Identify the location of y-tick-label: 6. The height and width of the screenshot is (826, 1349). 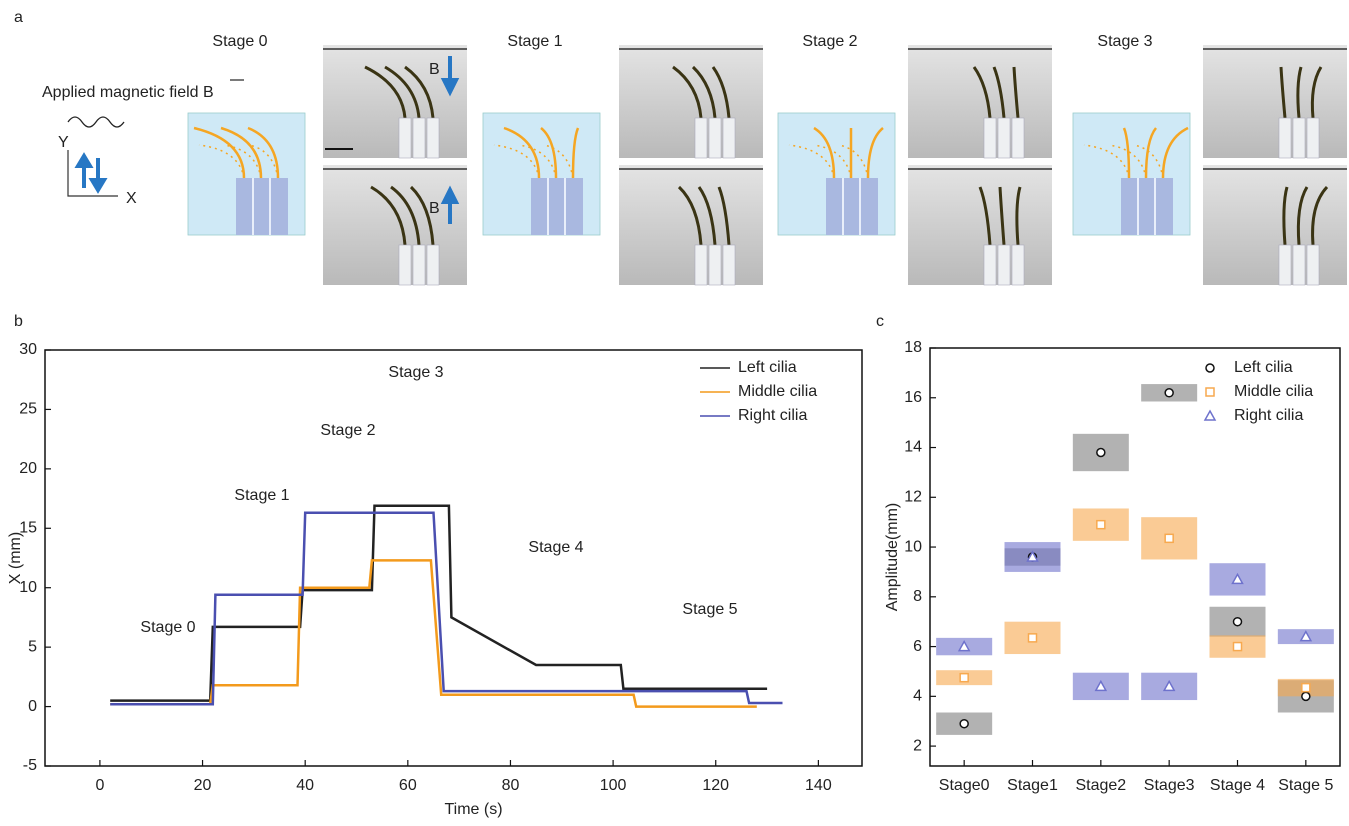
(917, 646).